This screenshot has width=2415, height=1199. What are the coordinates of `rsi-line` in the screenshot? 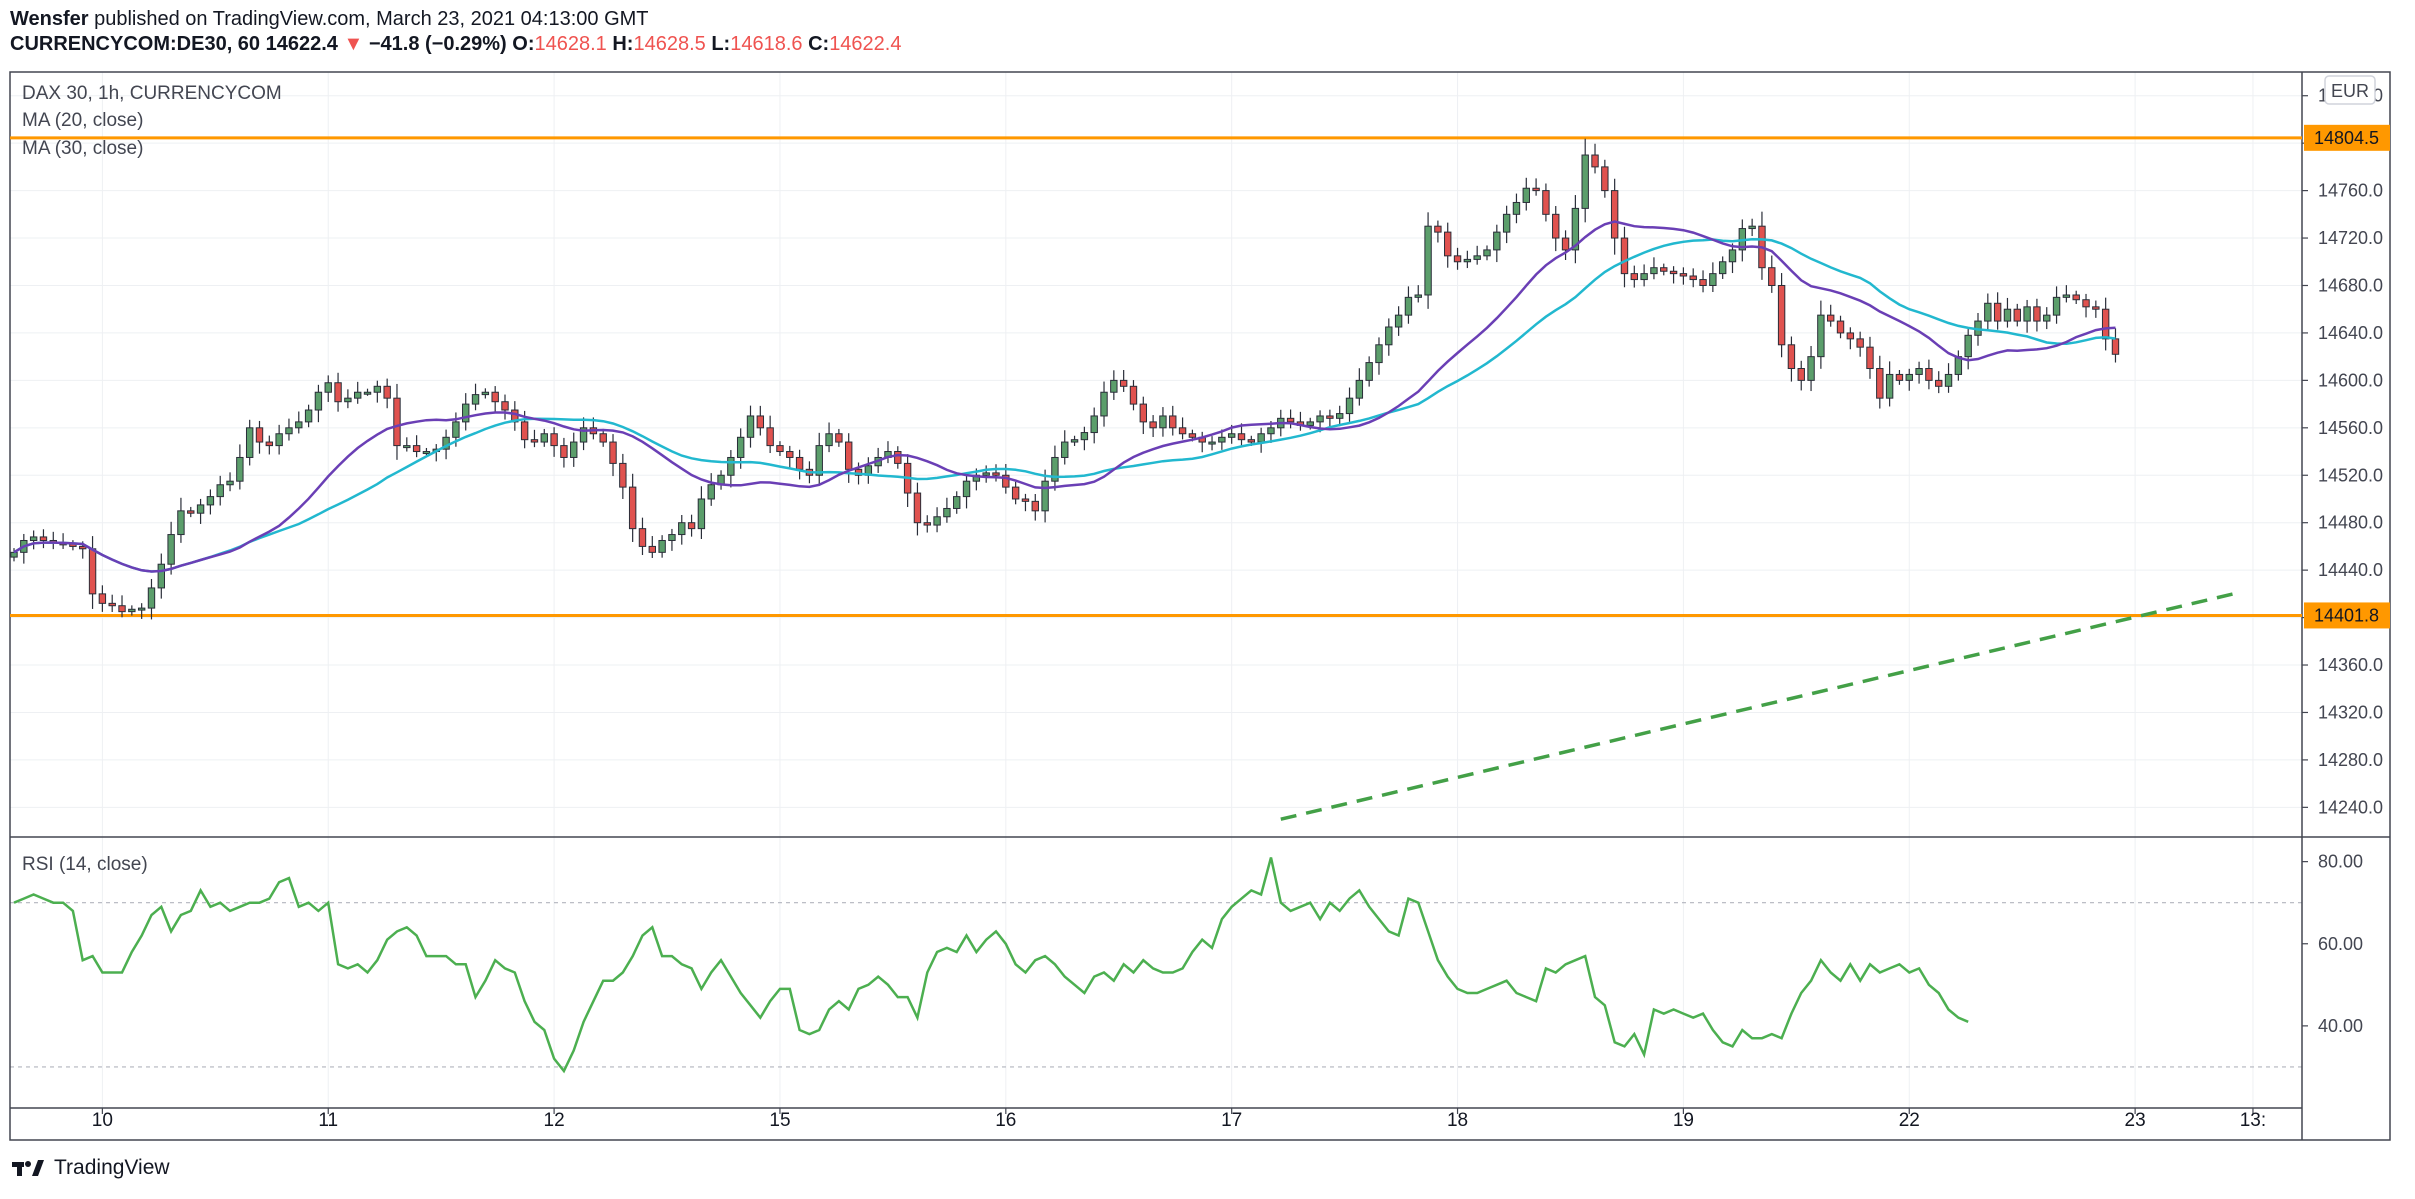 It's located at (991, 965).